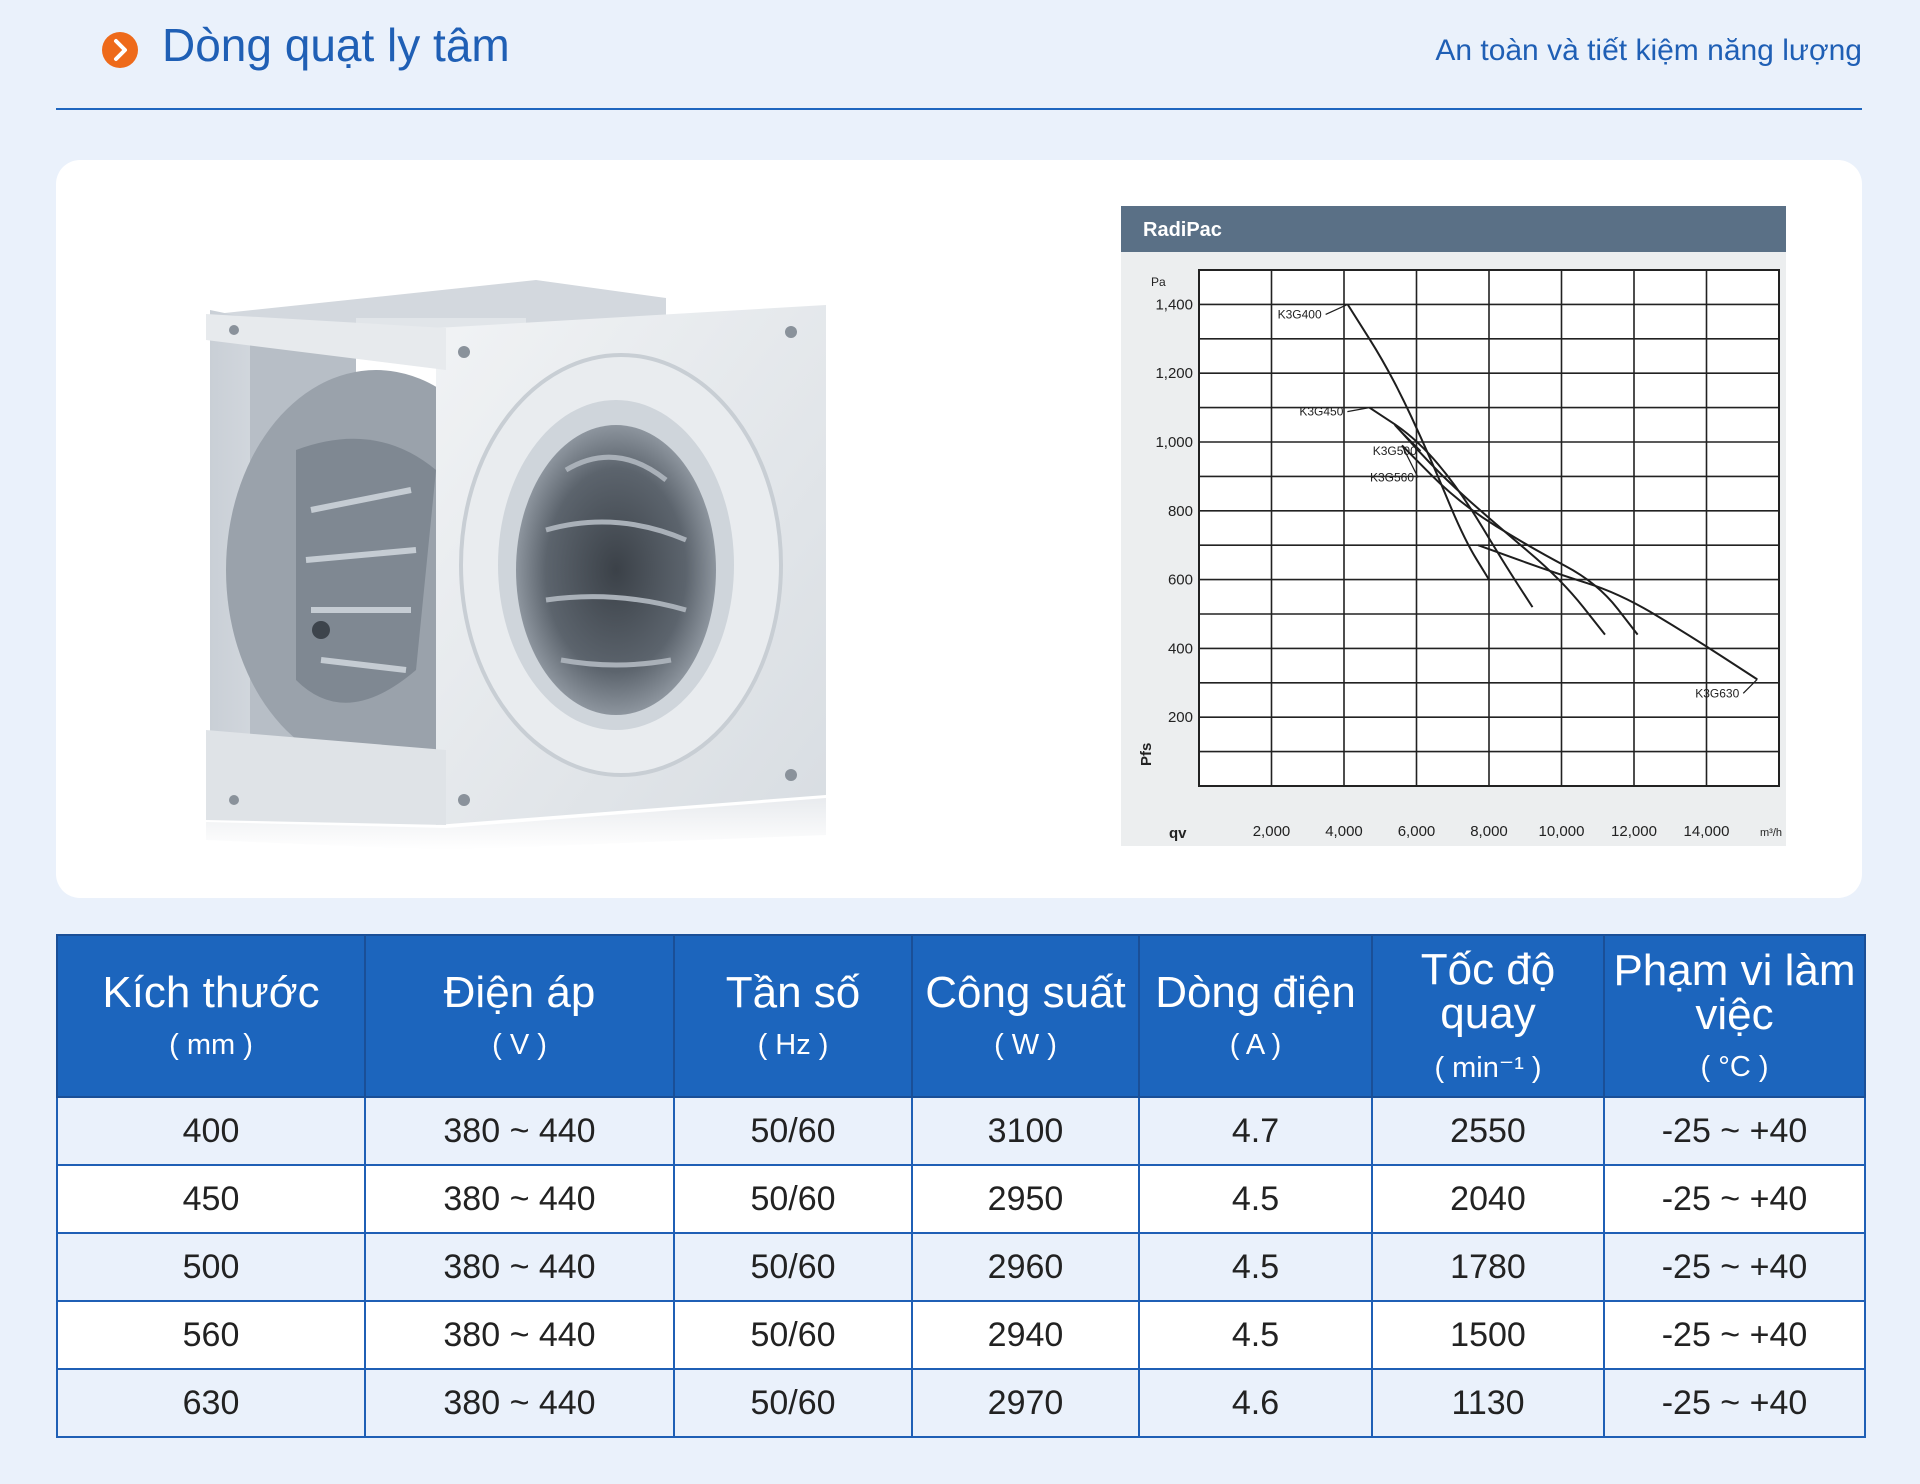 Image resolution: width=1920 pixels, height=1484 pixels. Describe the element at coordinates (1025, 1335) in the screenshot. I see `table-cell: 2940` at that location.